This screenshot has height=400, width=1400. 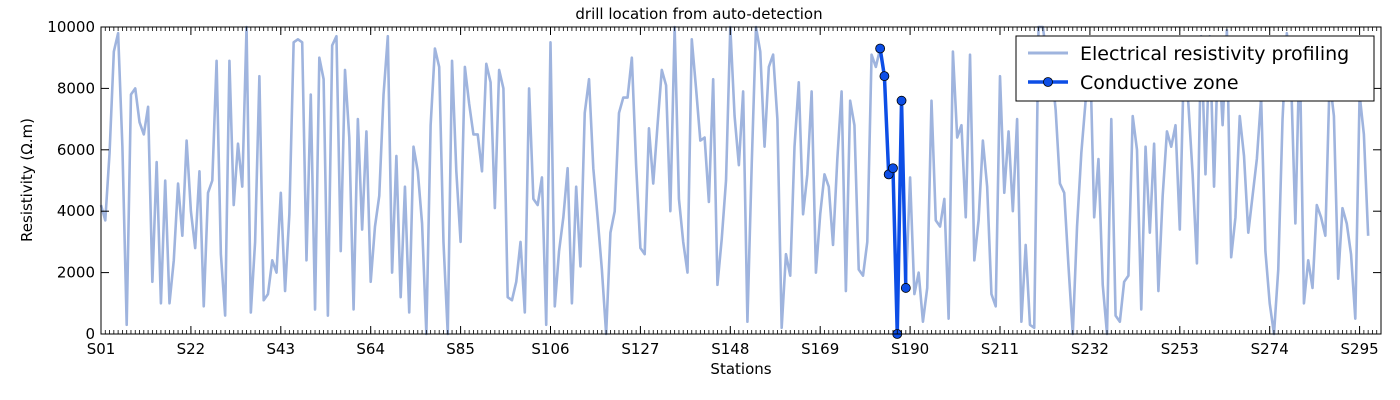 I want to click on y-tick-label: 8000, so click(x=76, y=88).